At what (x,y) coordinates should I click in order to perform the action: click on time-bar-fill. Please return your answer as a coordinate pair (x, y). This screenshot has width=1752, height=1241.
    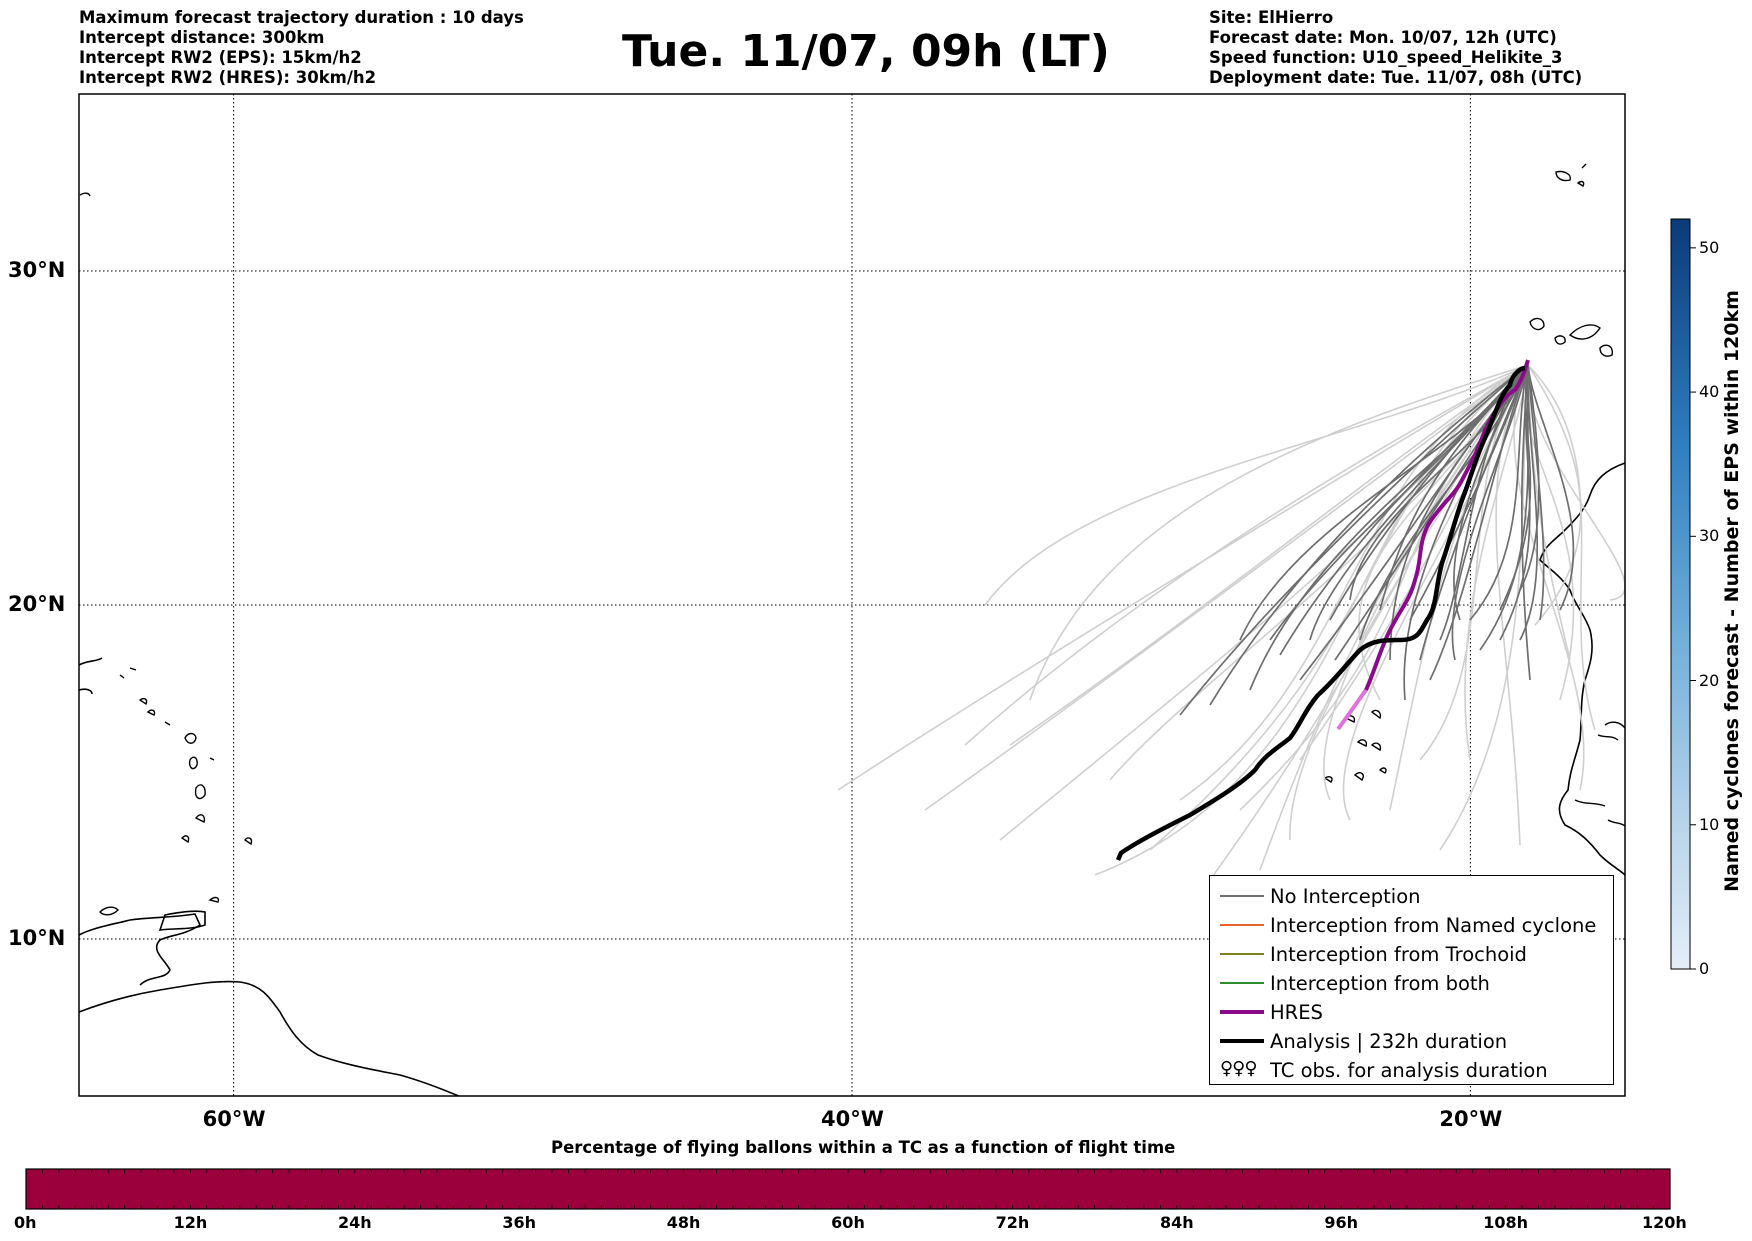
    Looking at the image, I should click on (848, 1189).